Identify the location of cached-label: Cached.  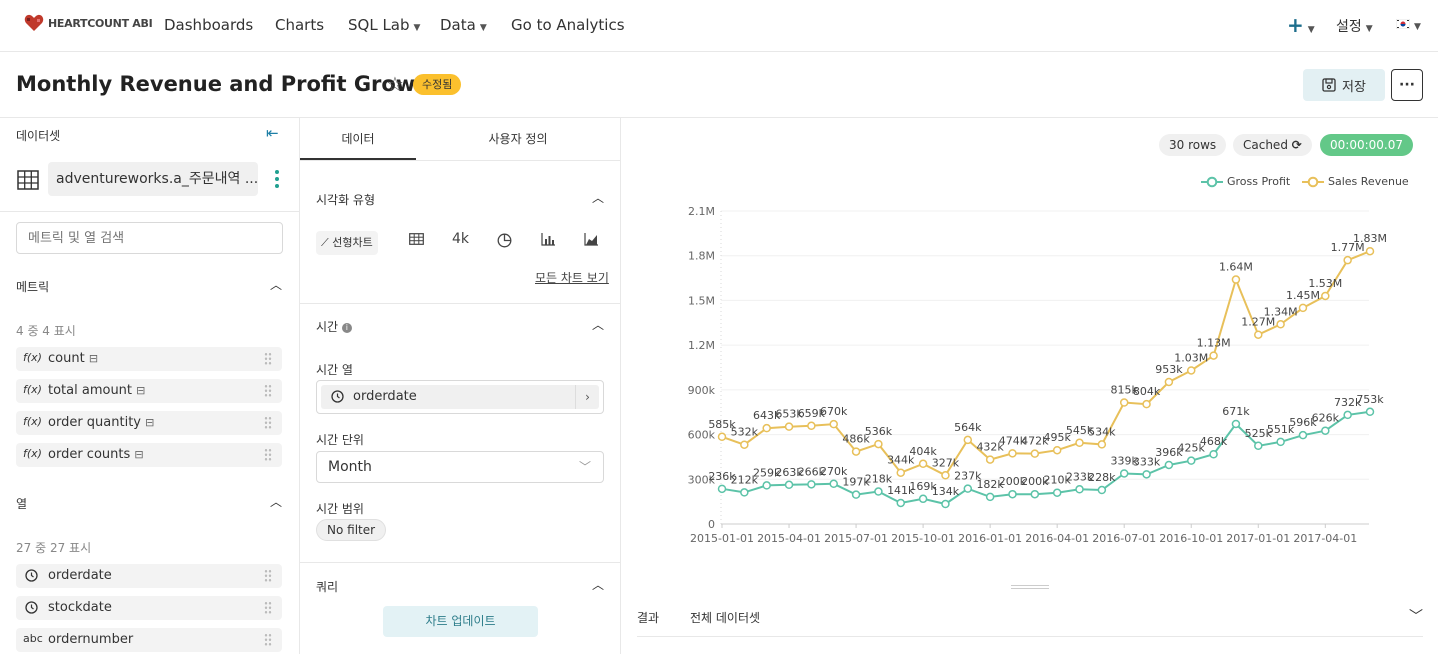
(1265, 145).